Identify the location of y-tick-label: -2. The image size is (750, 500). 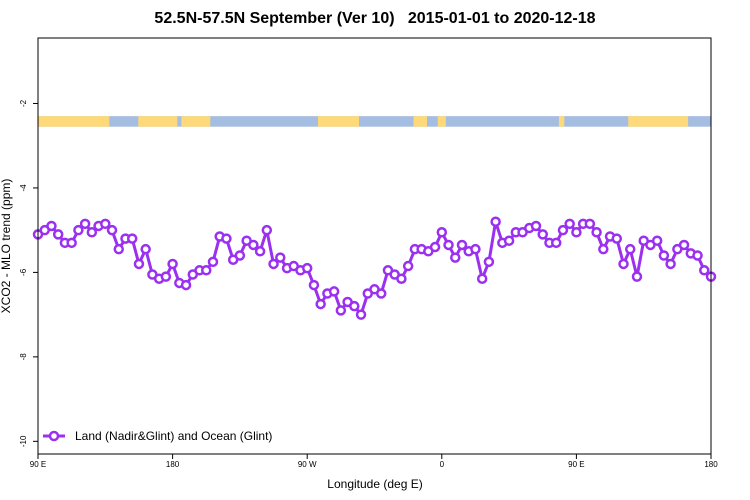
(23, 103).